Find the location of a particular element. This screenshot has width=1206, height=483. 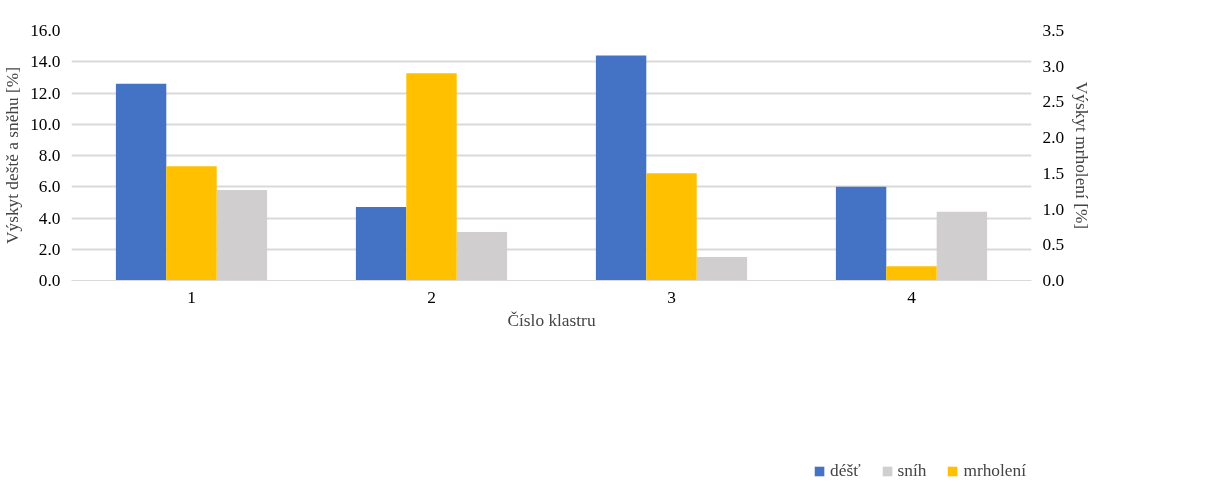

legend-label: sníh is located at coordinates (912, 471).